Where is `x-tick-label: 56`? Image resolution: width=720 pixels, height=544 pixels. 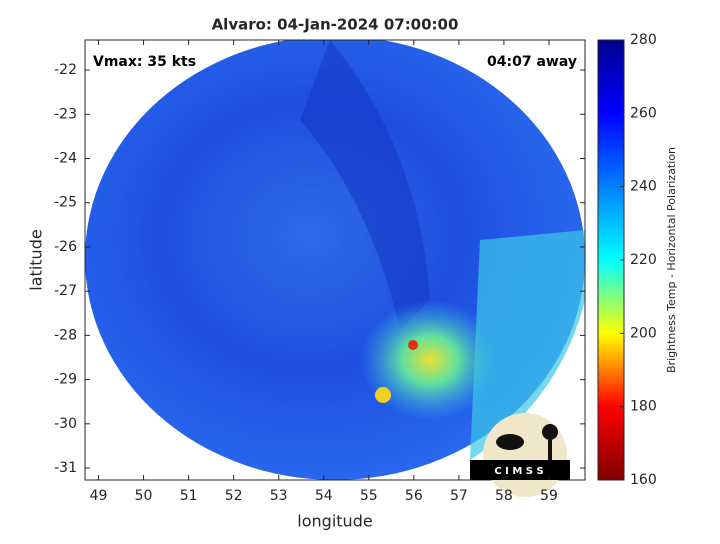
x-tick-label: 56 is located at coordinates (414, 496).